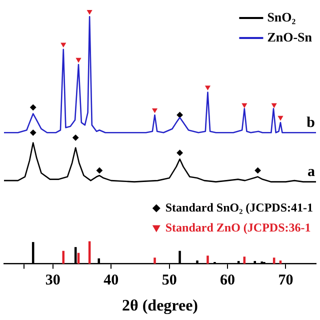 Image resolution: width=320 pixels, height=320 pixels. I want to click on x-tick-label: 30, so click(52, 280).